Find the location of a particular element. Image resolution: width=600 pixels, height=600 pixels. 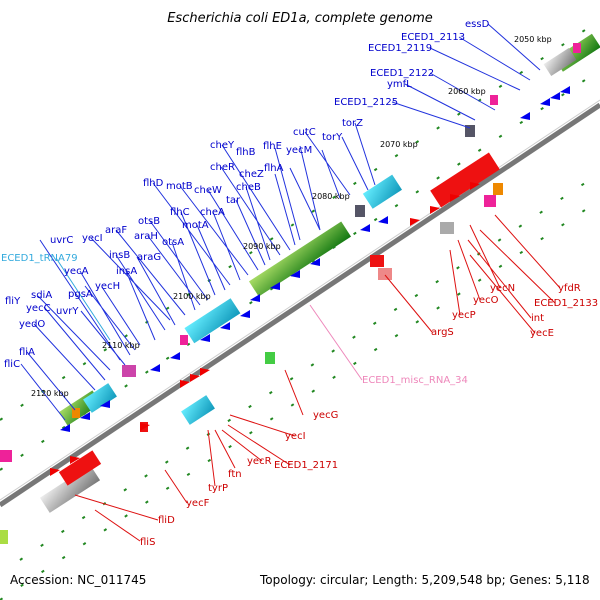

gene-label: insB is located at coordinates (119, 255).